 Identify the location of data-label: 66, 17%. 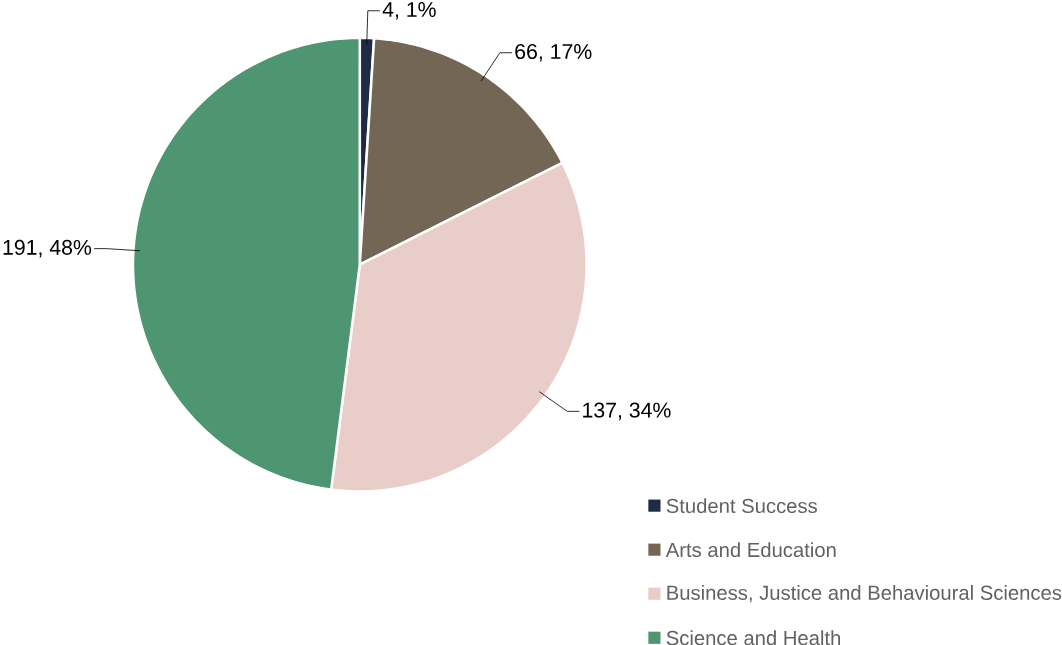
(553, 52).